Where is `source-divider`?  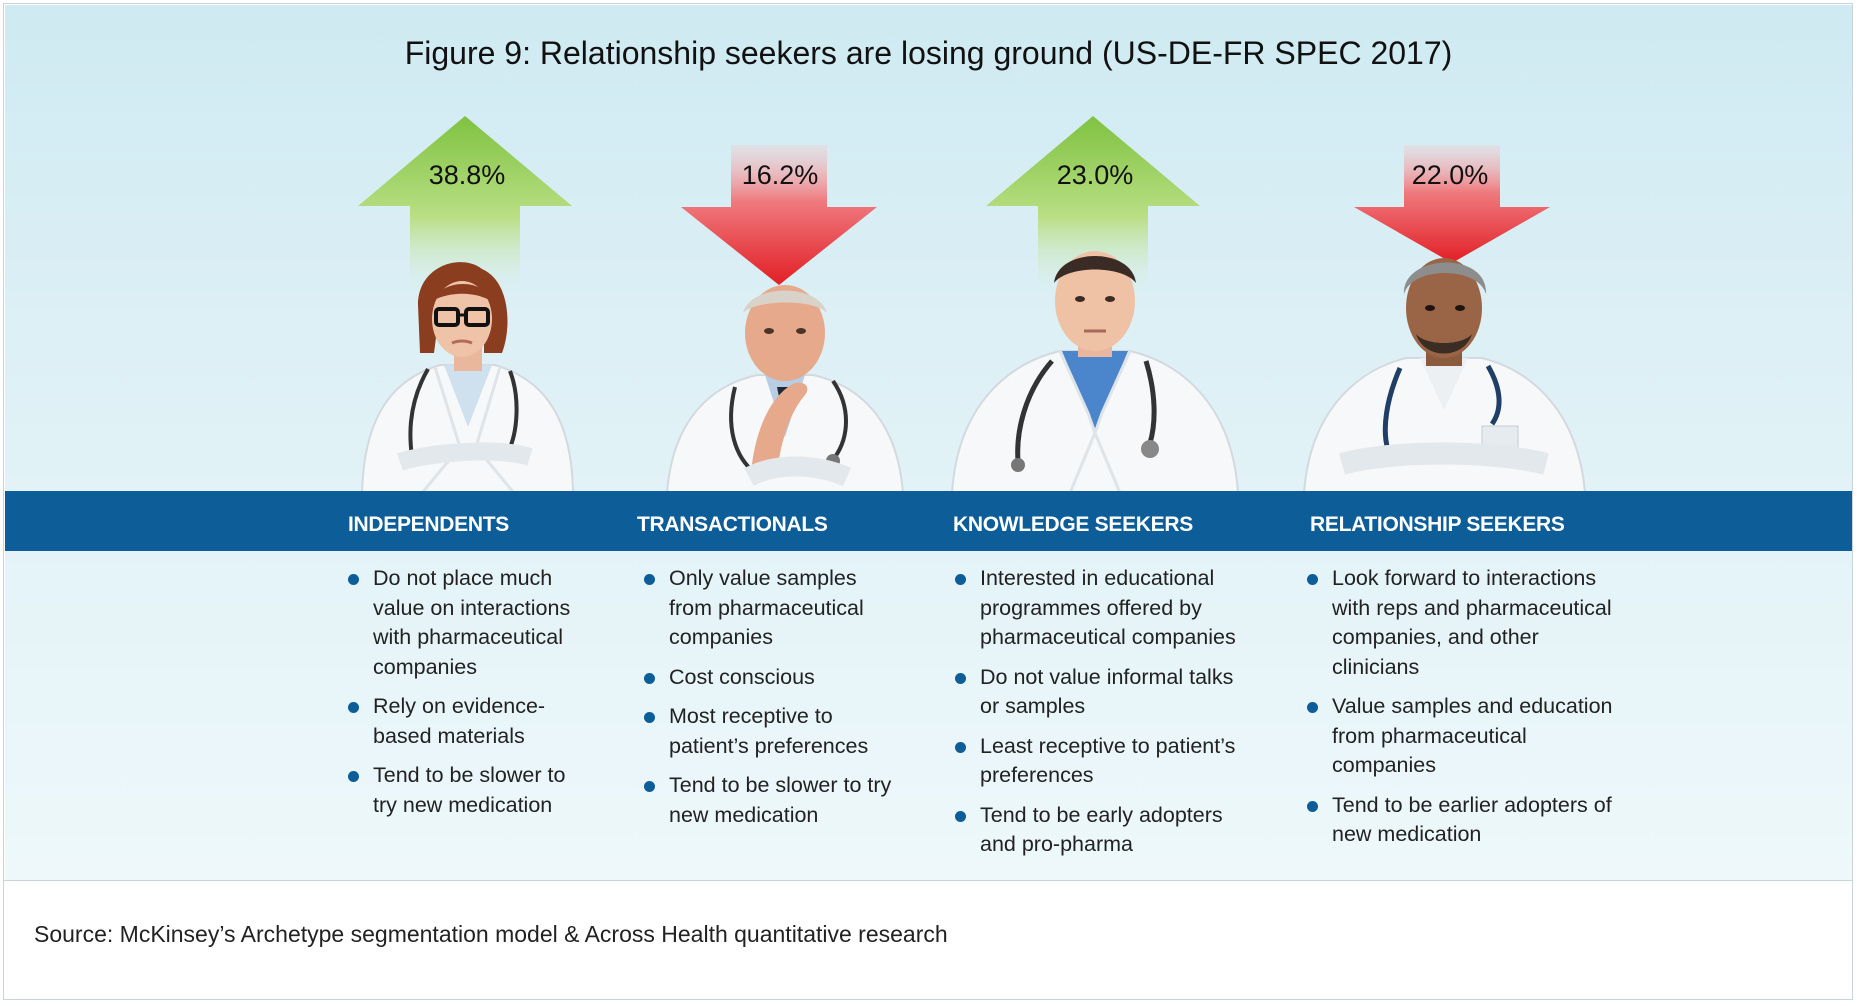 source-divider is located at coordinates (928, 880).